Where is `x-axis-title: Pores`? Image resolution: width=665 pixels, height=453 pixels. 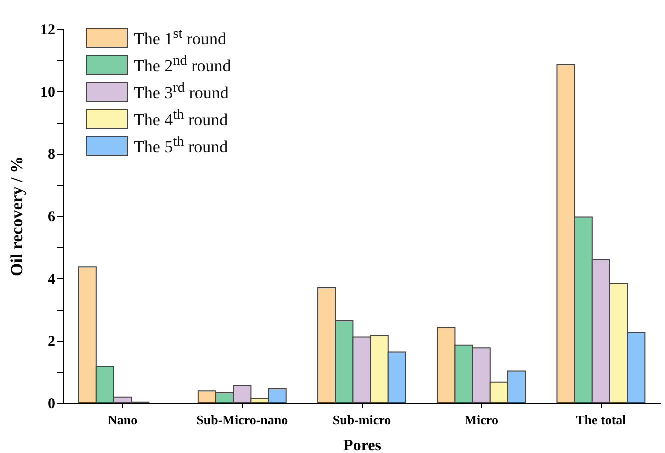 x-axis-title: Pores is located at coordinates (363, 445).